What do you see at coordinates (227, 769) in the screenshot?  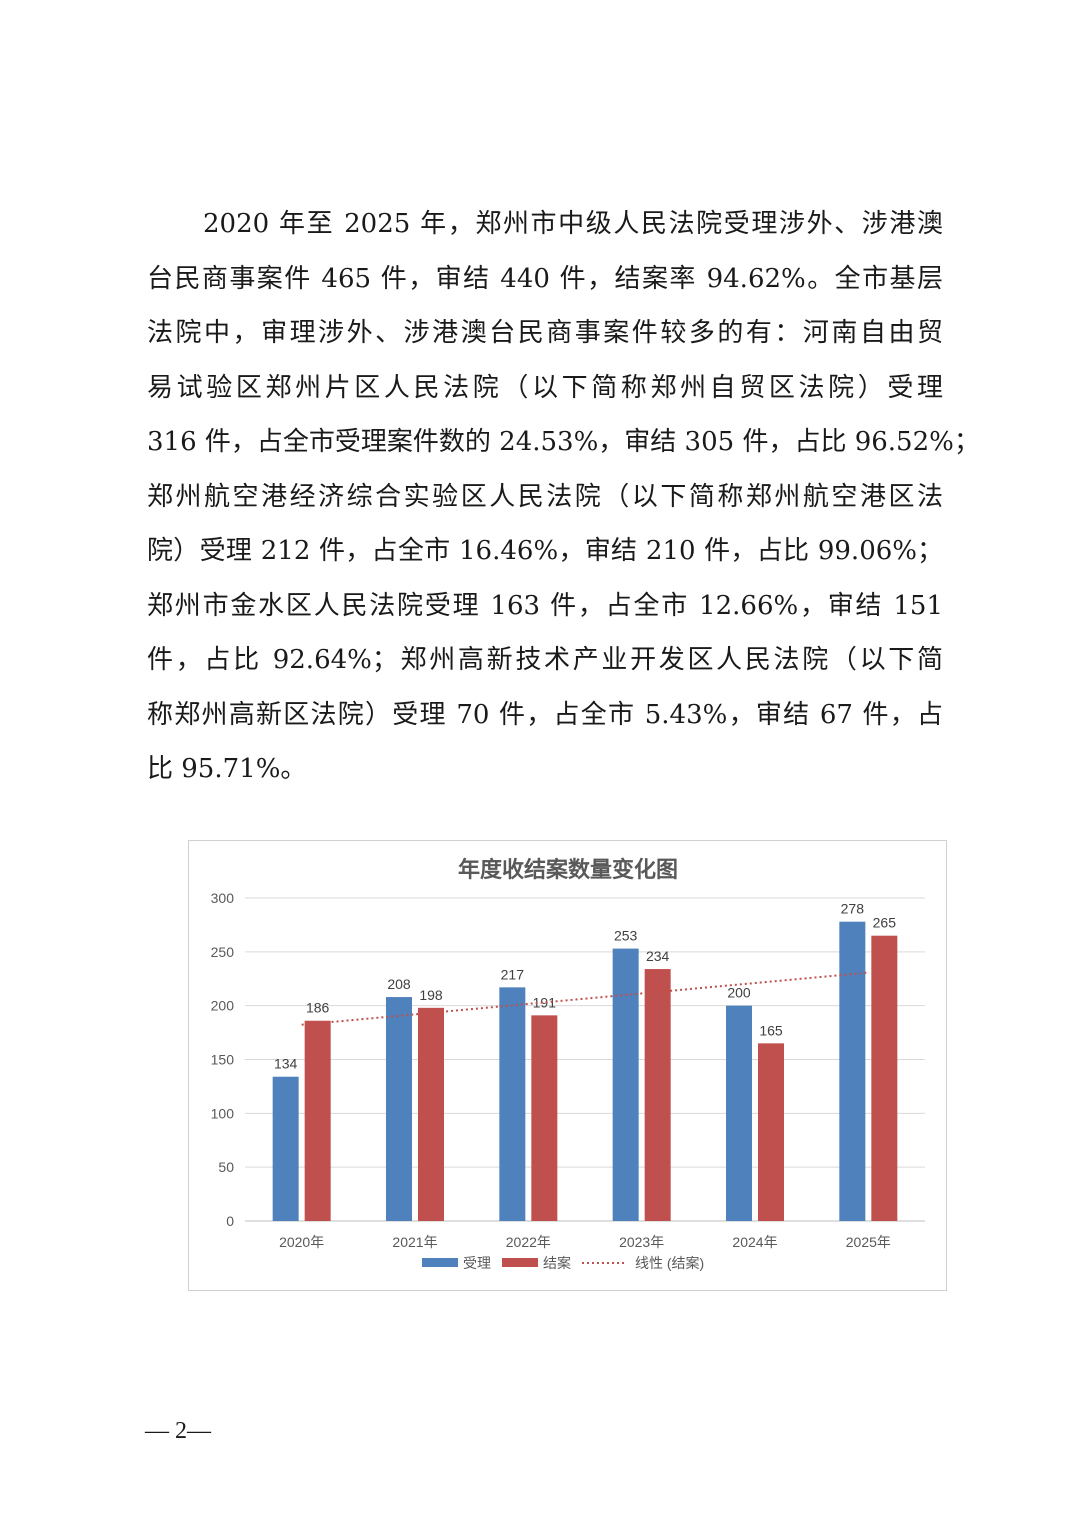 I see `paragraph-line: 比 95.71%。` at bounding box center [227, 769].